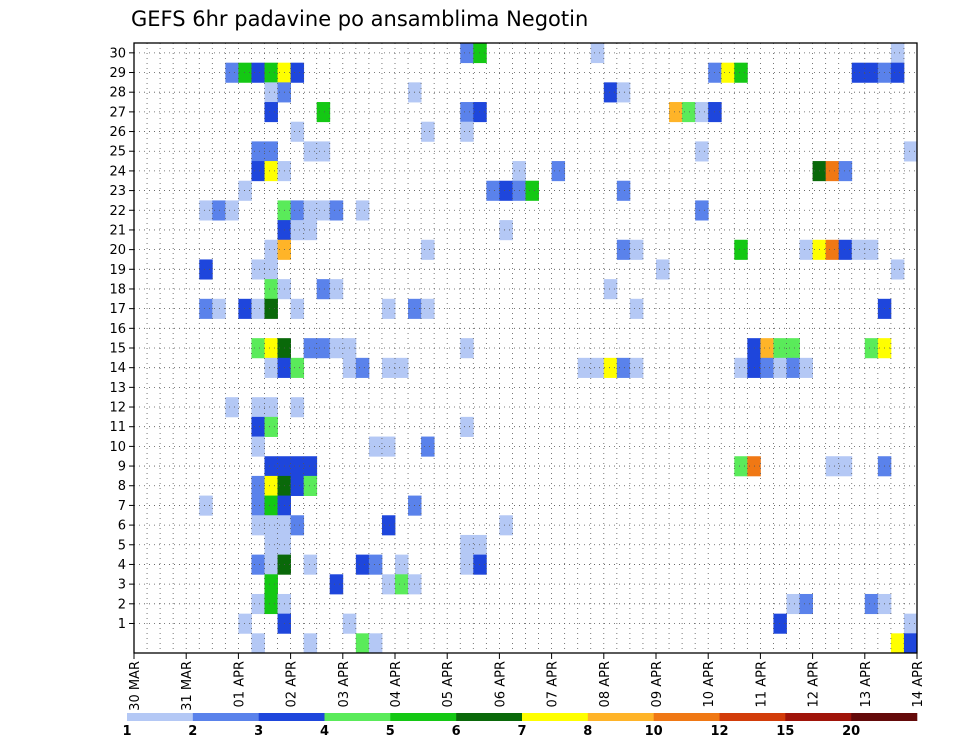 The height and width of the screenshot is (742, 960). I want to click on colorbar-tick-label: 8, so click(587, 731).